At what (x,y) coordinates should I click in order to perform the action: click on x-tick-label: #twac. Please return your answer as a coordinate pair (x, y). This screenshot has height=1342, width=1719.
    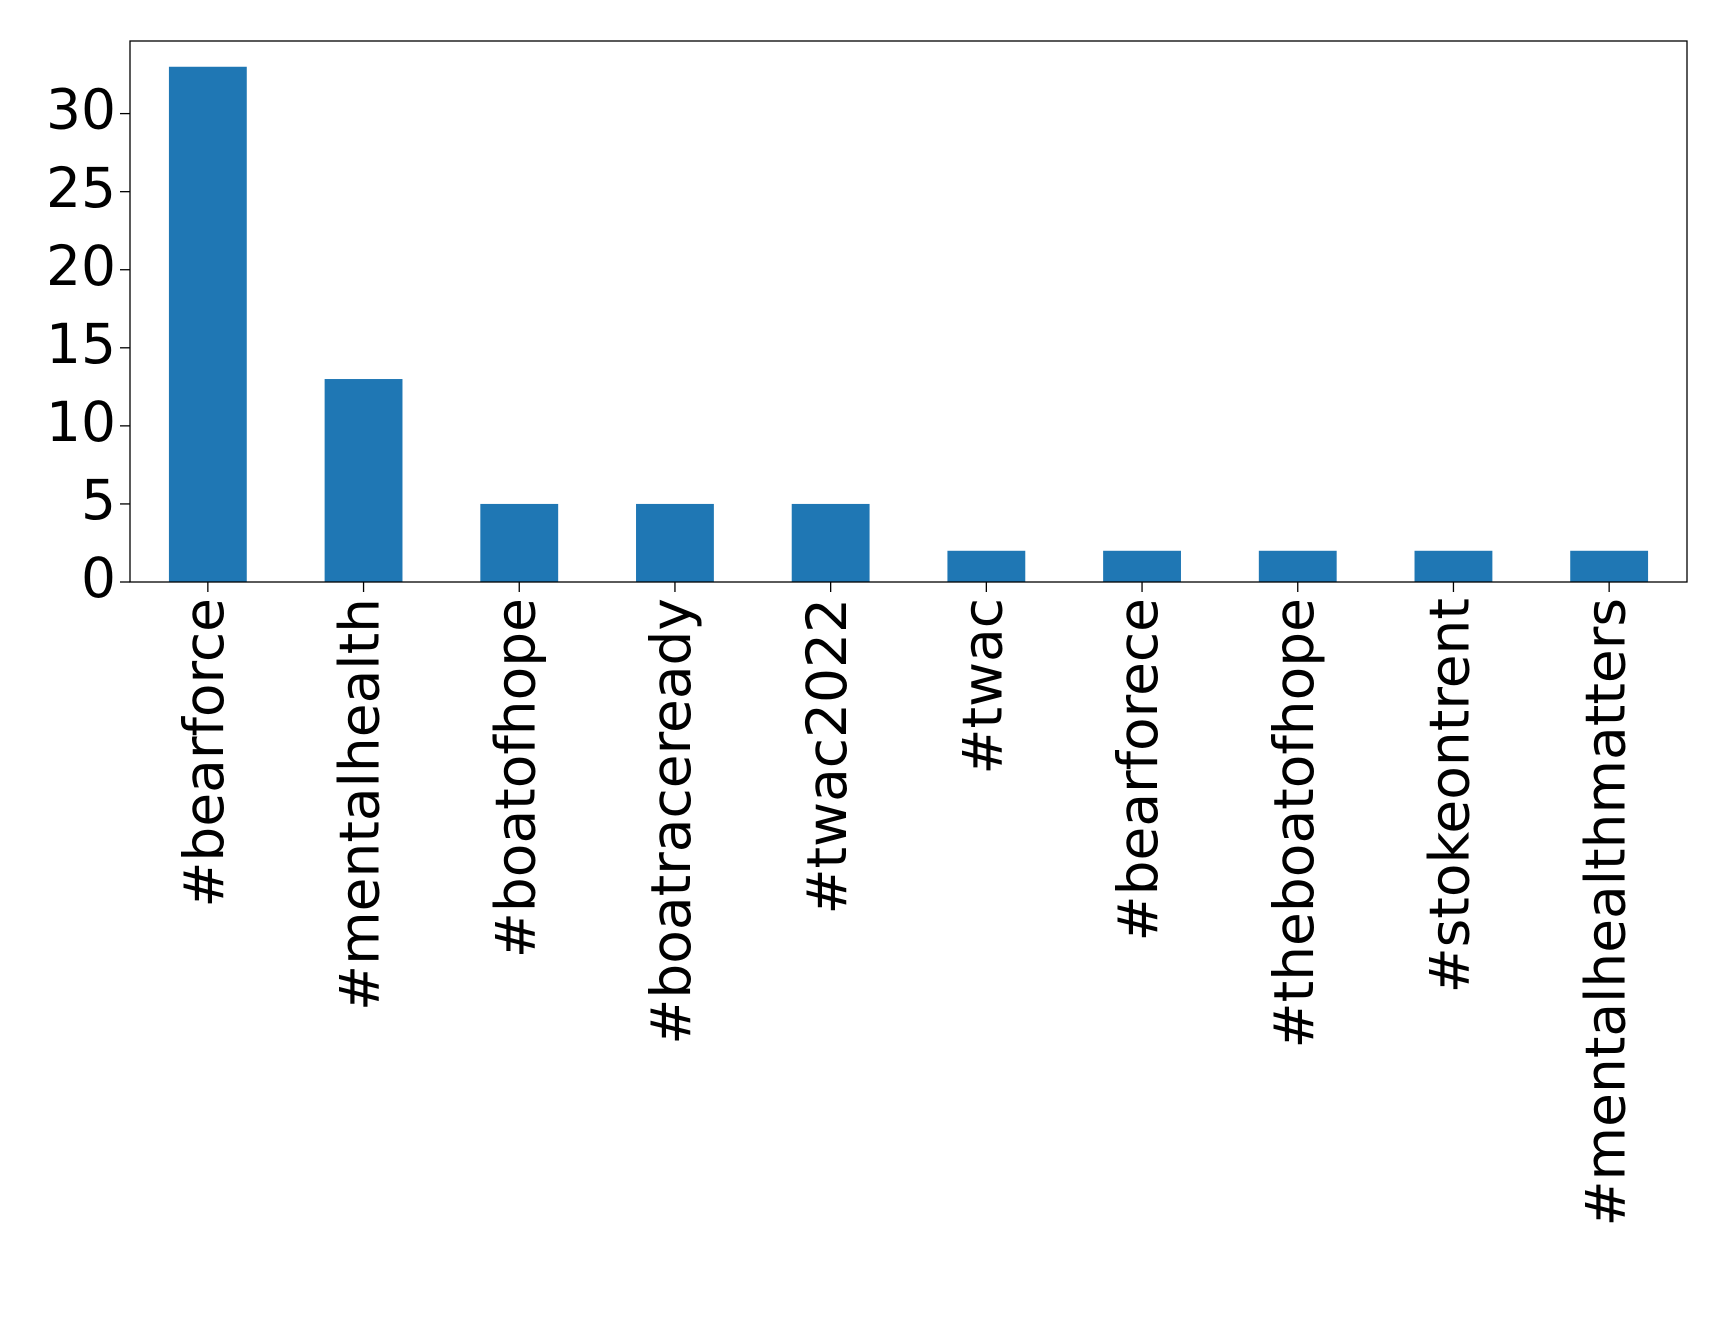
    Looking at the image, I should click on (982, 686).